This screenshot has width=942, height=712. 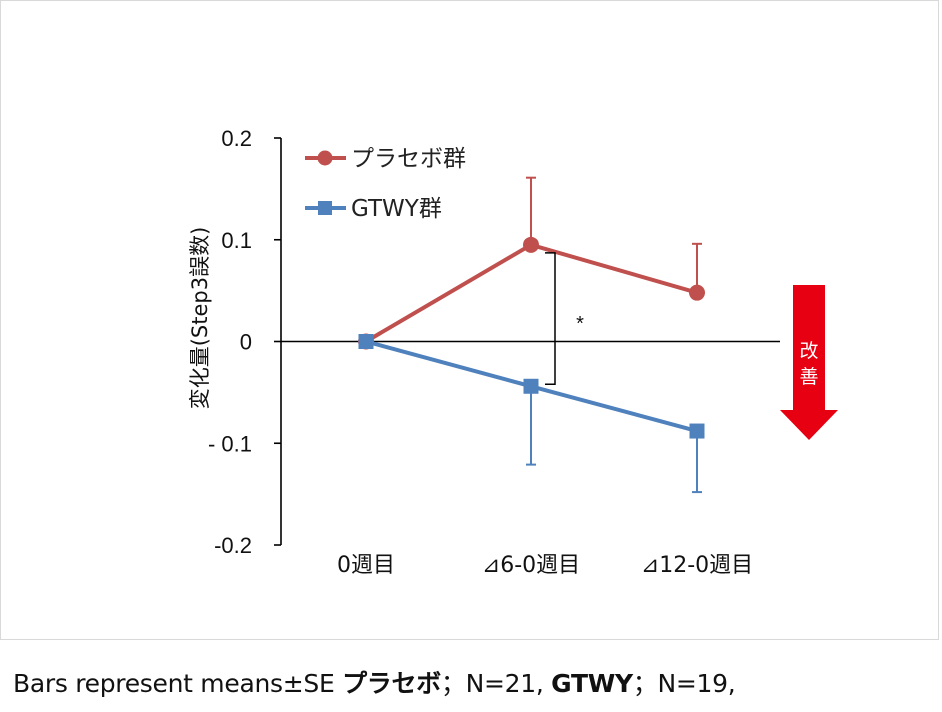 What do you see at coordinates (684, 683) in the screenshot?
I see `footnote-gtwy-n: ；N=19,` at bounding box center [684, 683].